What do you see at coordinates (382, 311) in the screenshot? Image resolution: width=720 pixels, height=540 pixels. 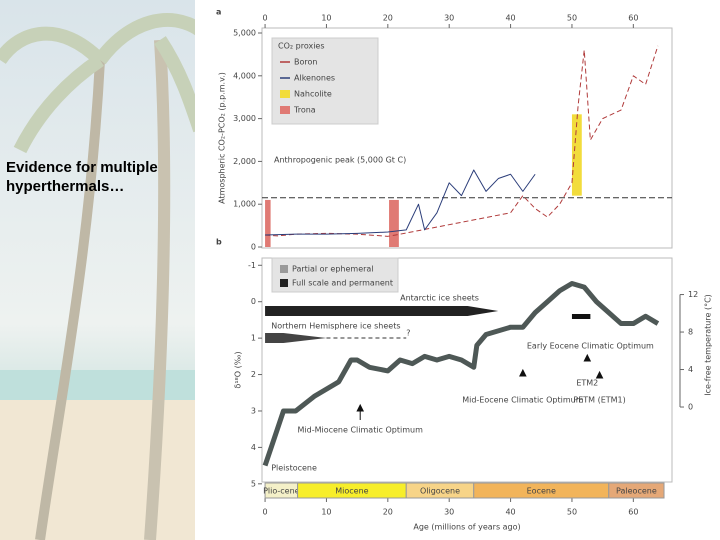 I see `antarctic-ice-bar` at bounding box center [382, 311].